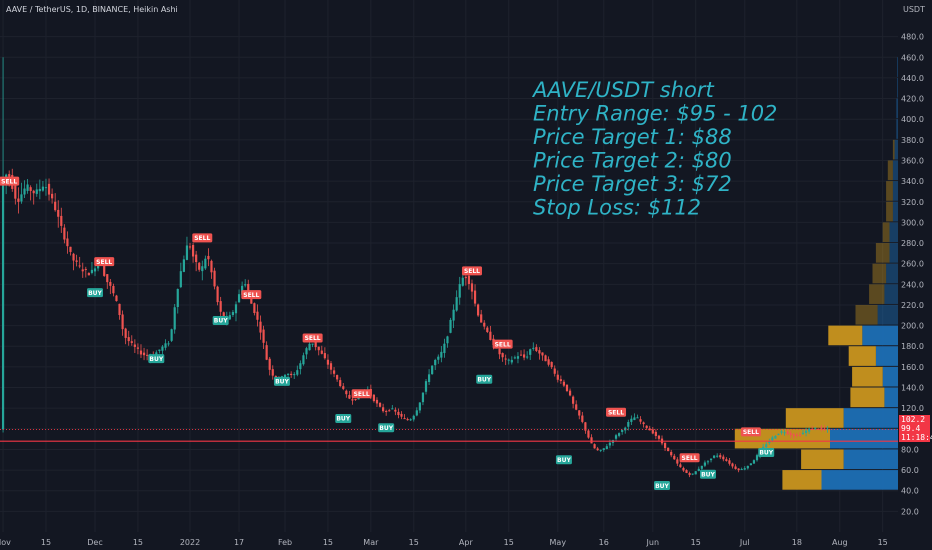 The height and width of the screenshot is (550, 932). What do you see at coordinates (655, 114) in the screenshot?
I see `annotation-line: Entry Range: $95 - 102` at bounding box center [655, 114].